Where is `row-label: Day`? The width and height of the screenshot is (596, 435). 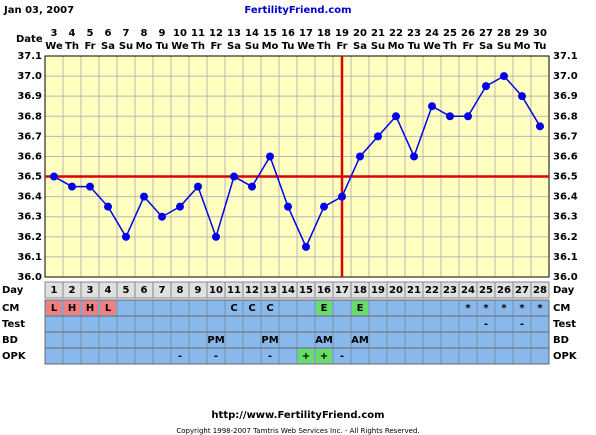 row-label: Day is located at coordinates (13, 290).